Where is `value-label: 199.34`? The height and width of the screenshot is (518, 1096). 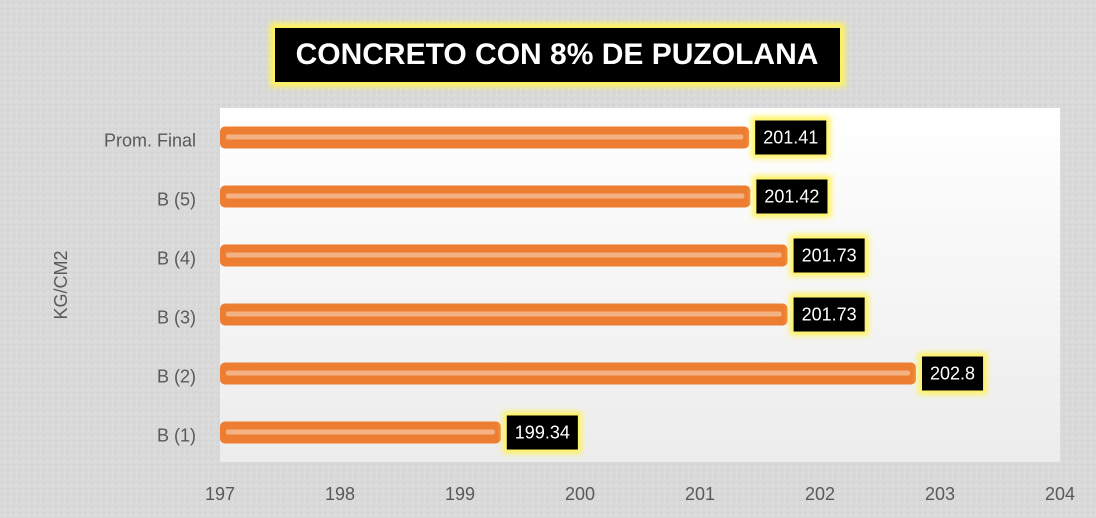
value-label: 199.34 is located at coordinates (542, 432).